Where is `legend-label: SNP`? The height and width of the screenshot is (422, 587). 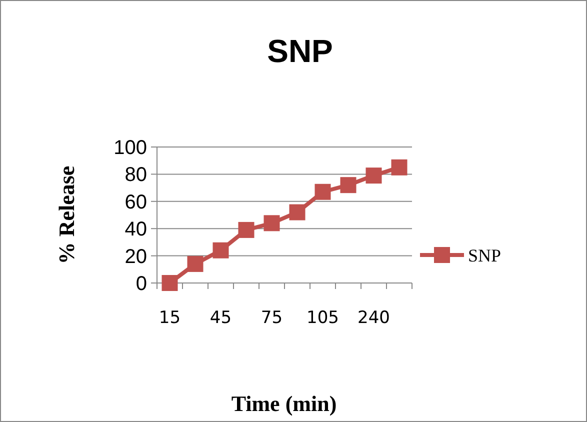 legend-label: SNP is located at coordinates (485, 255).